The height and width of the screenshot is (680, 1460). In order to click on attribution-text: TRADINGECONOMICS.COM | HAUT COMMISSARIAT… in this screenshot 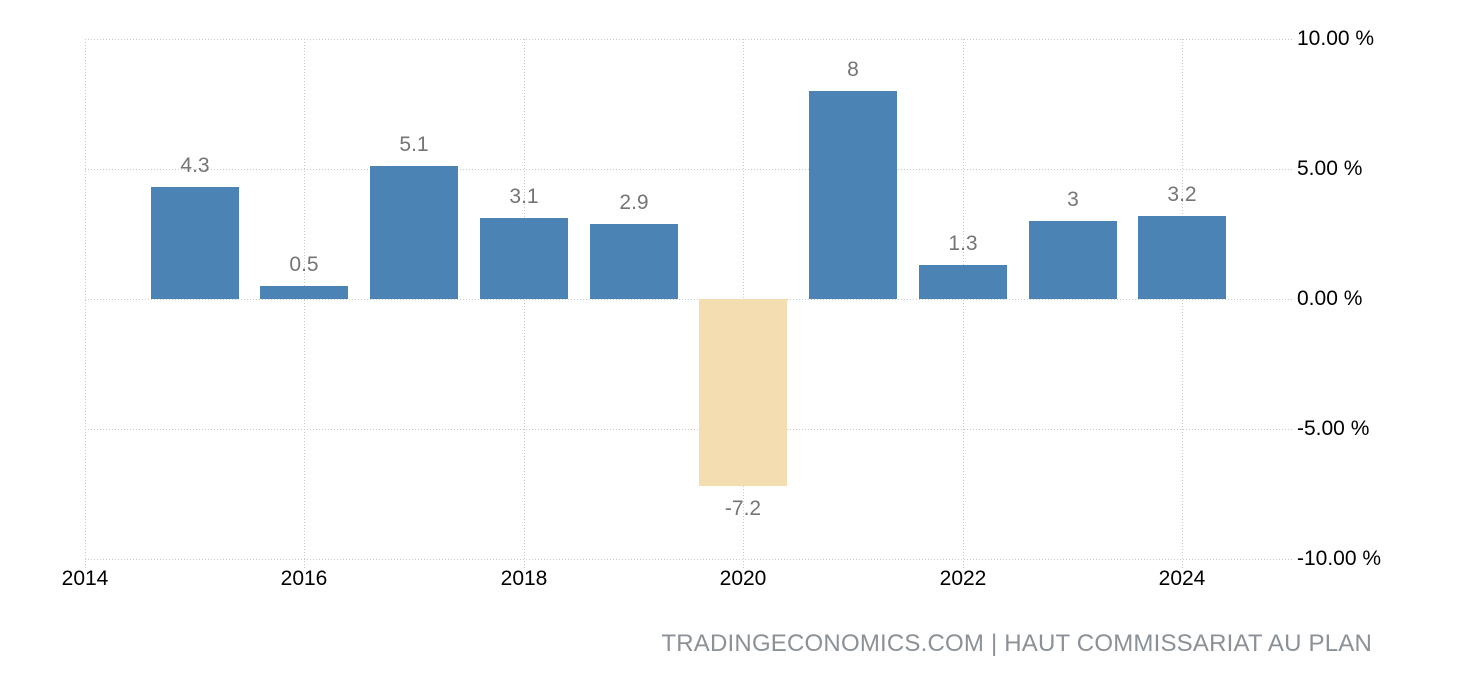, I will do `click(1016, 643)`.